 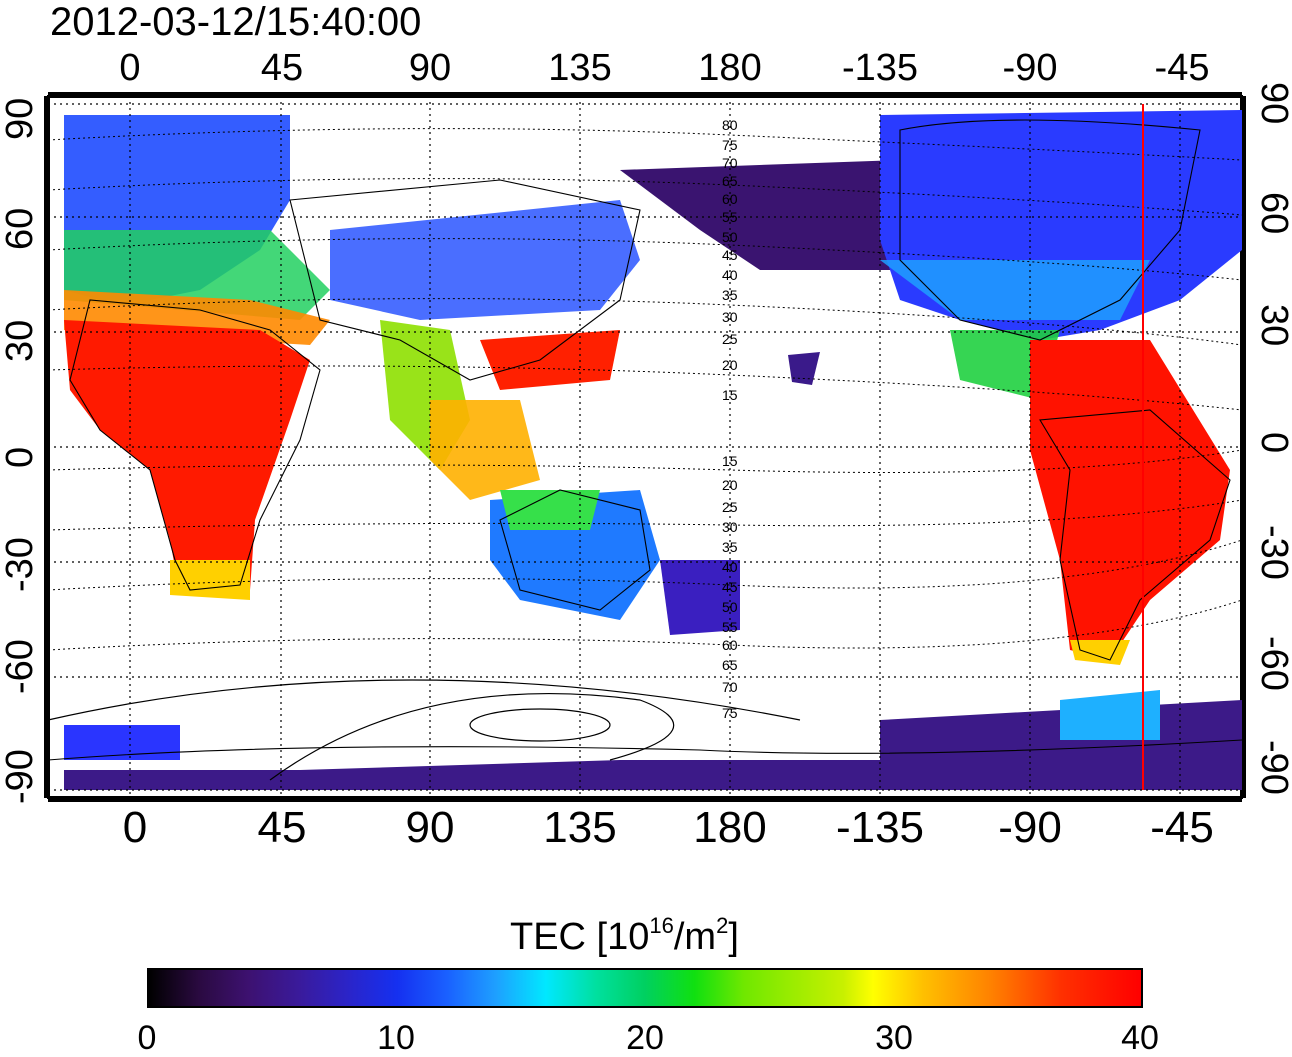 What do you see at coordinates (722, 925) in the screenshot?
I see `colorbar-title-unit-exponent: 2` at bounding box center [722, 925].